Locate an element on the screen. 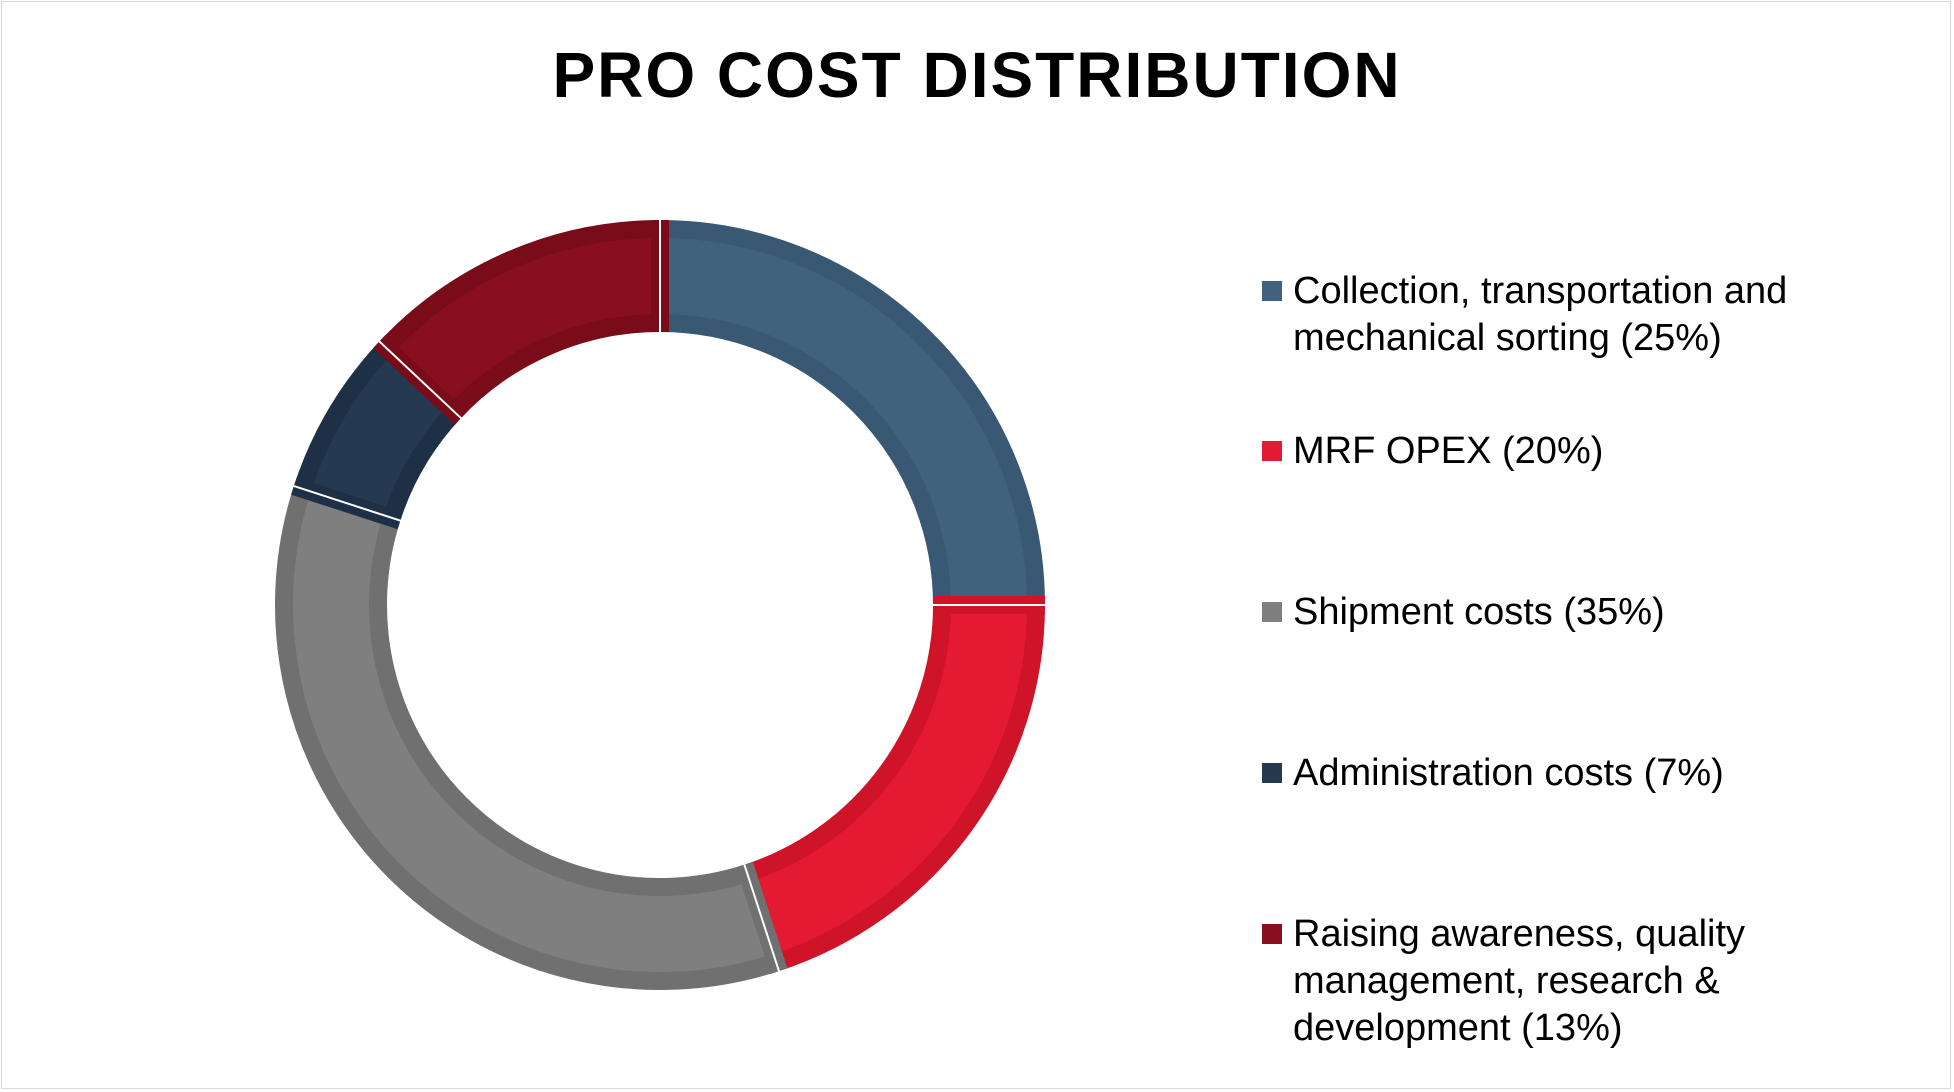 The image size is (1954, 1092). legend-label: MRF OPEX (20%) is located at coordinates (1448, 451).